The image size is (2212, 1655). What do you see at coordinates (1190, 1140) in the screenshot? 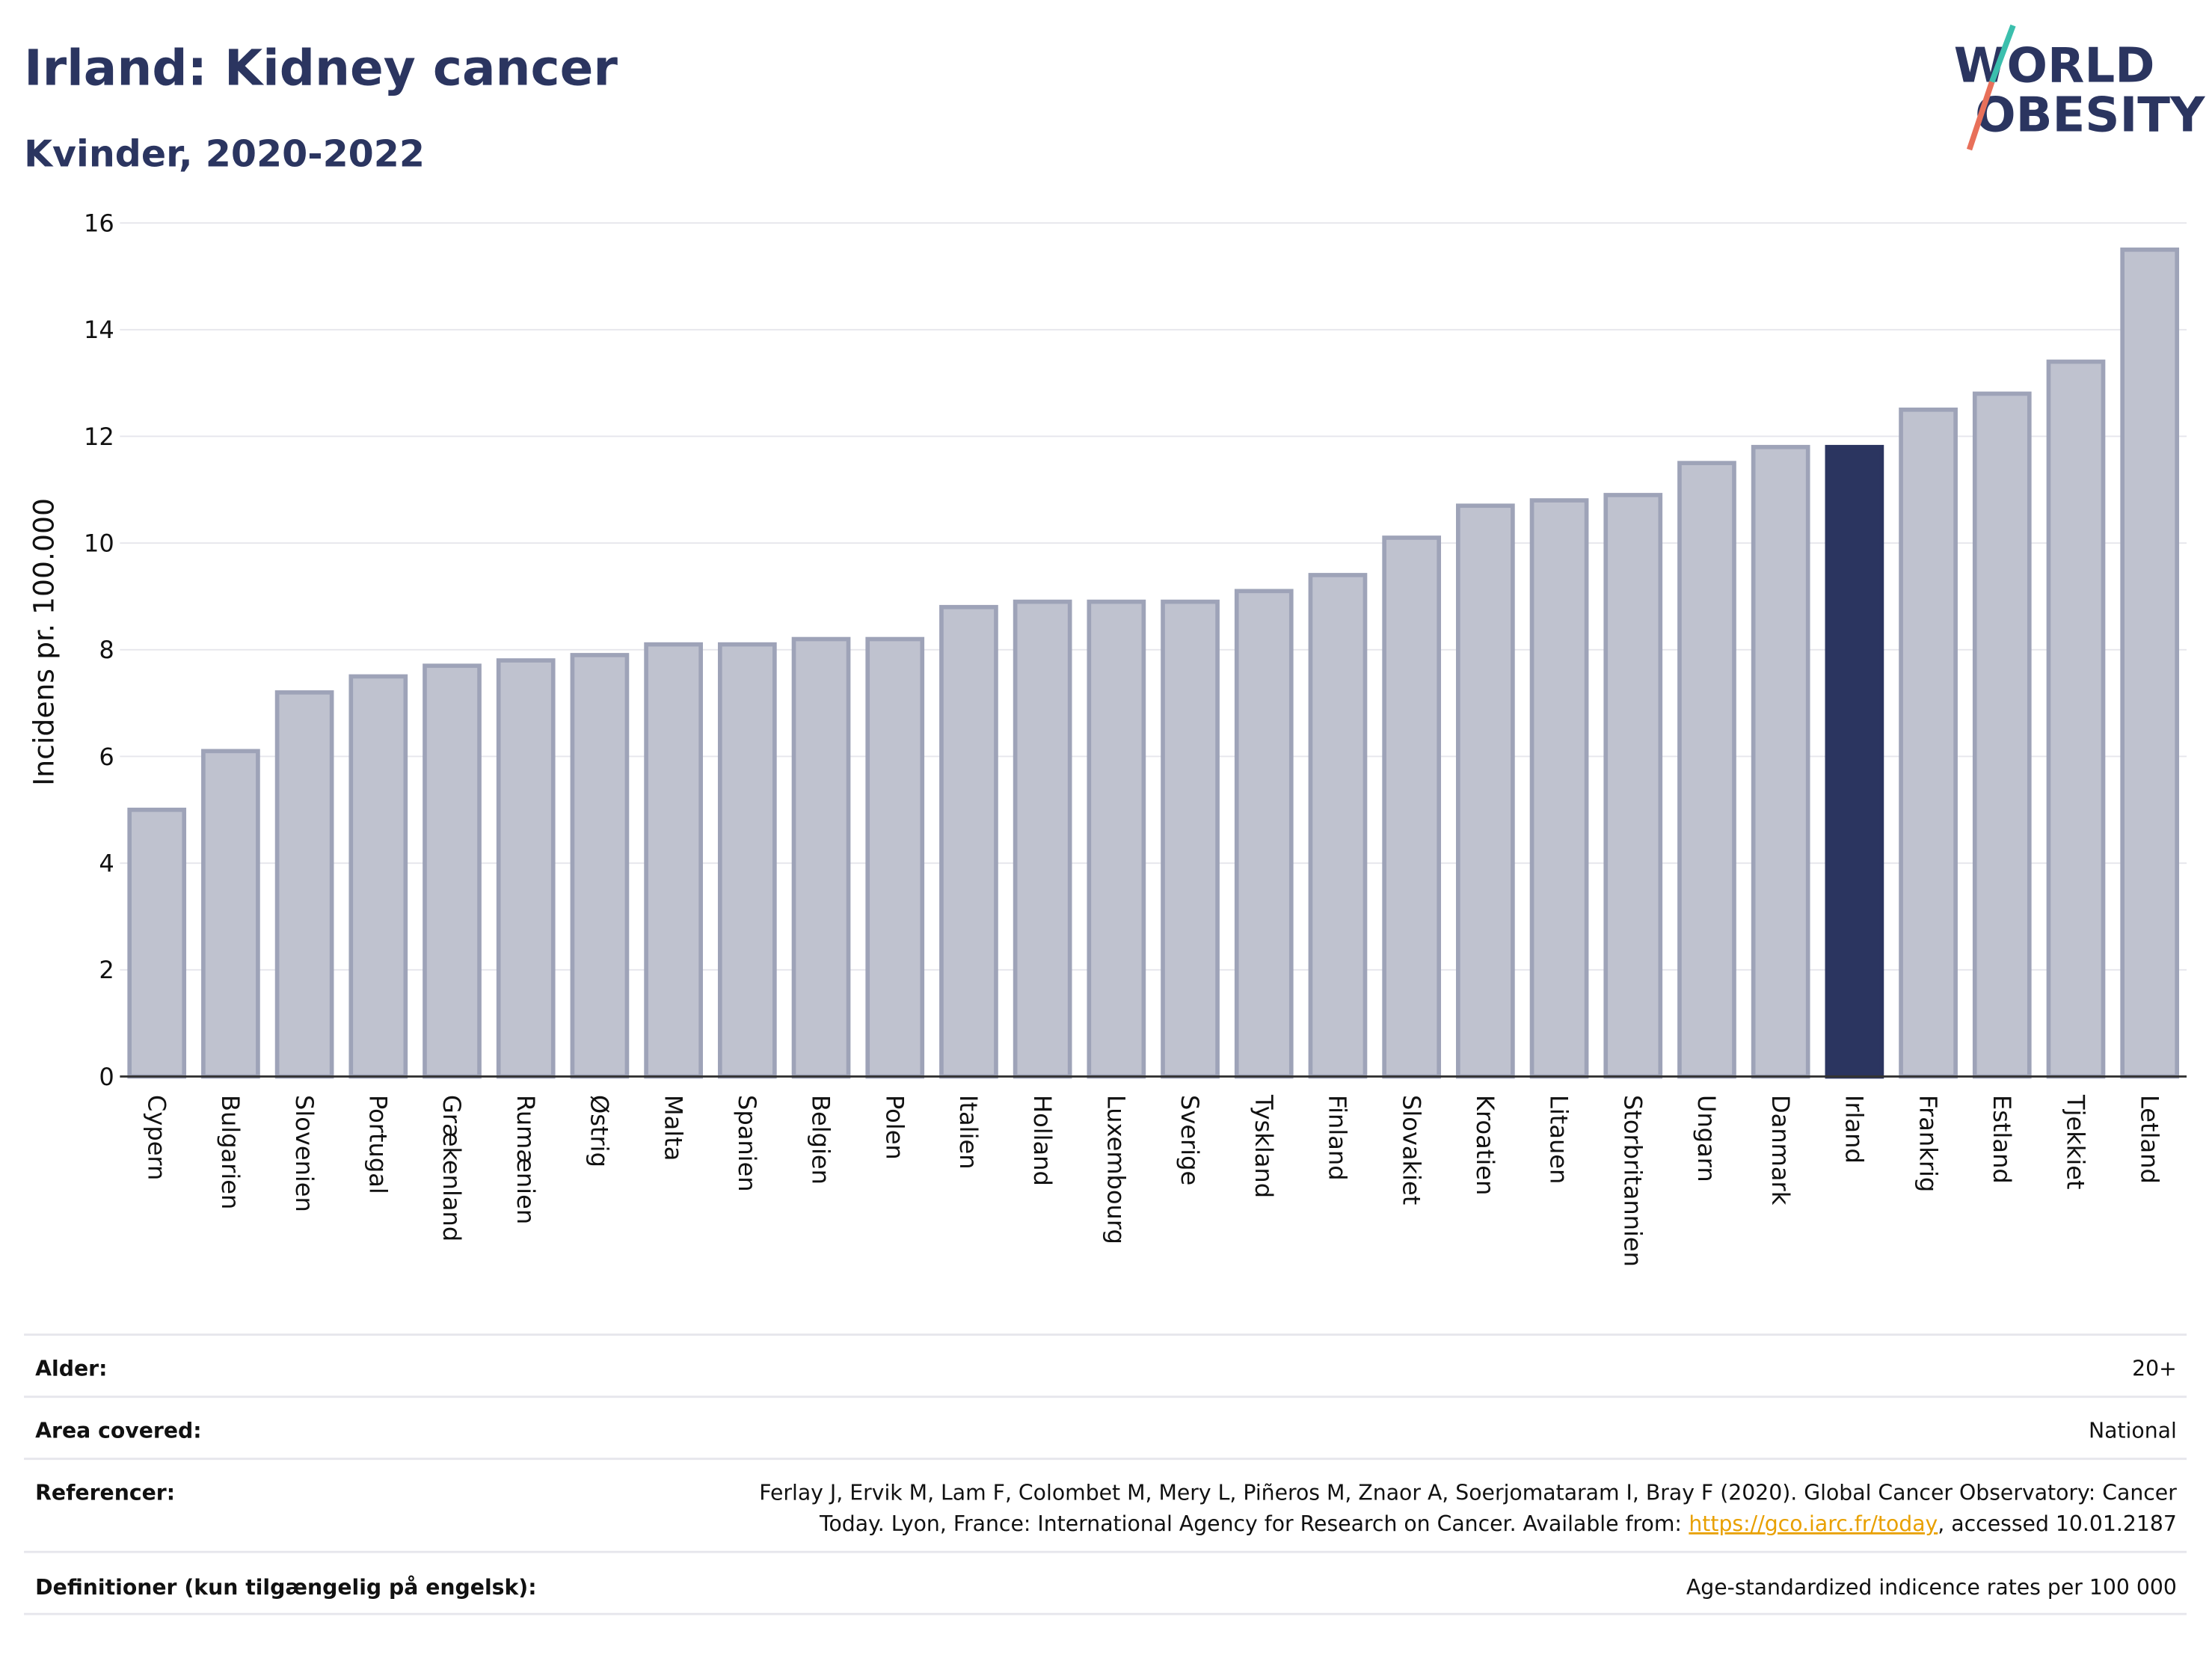
I see `x-tick-label: Sverige` at bounding box center [1190, 1140].